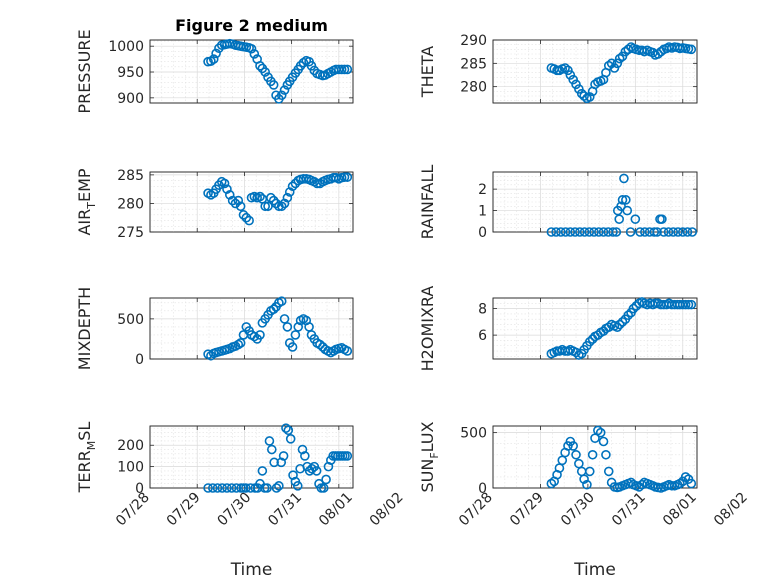 Image resolution: width=778 pixels, height=583 pixels. What do you see at coordinates (473, 434) in the screenshot?
I see `y-tick-label: 500` at bounding box center [473, 434].